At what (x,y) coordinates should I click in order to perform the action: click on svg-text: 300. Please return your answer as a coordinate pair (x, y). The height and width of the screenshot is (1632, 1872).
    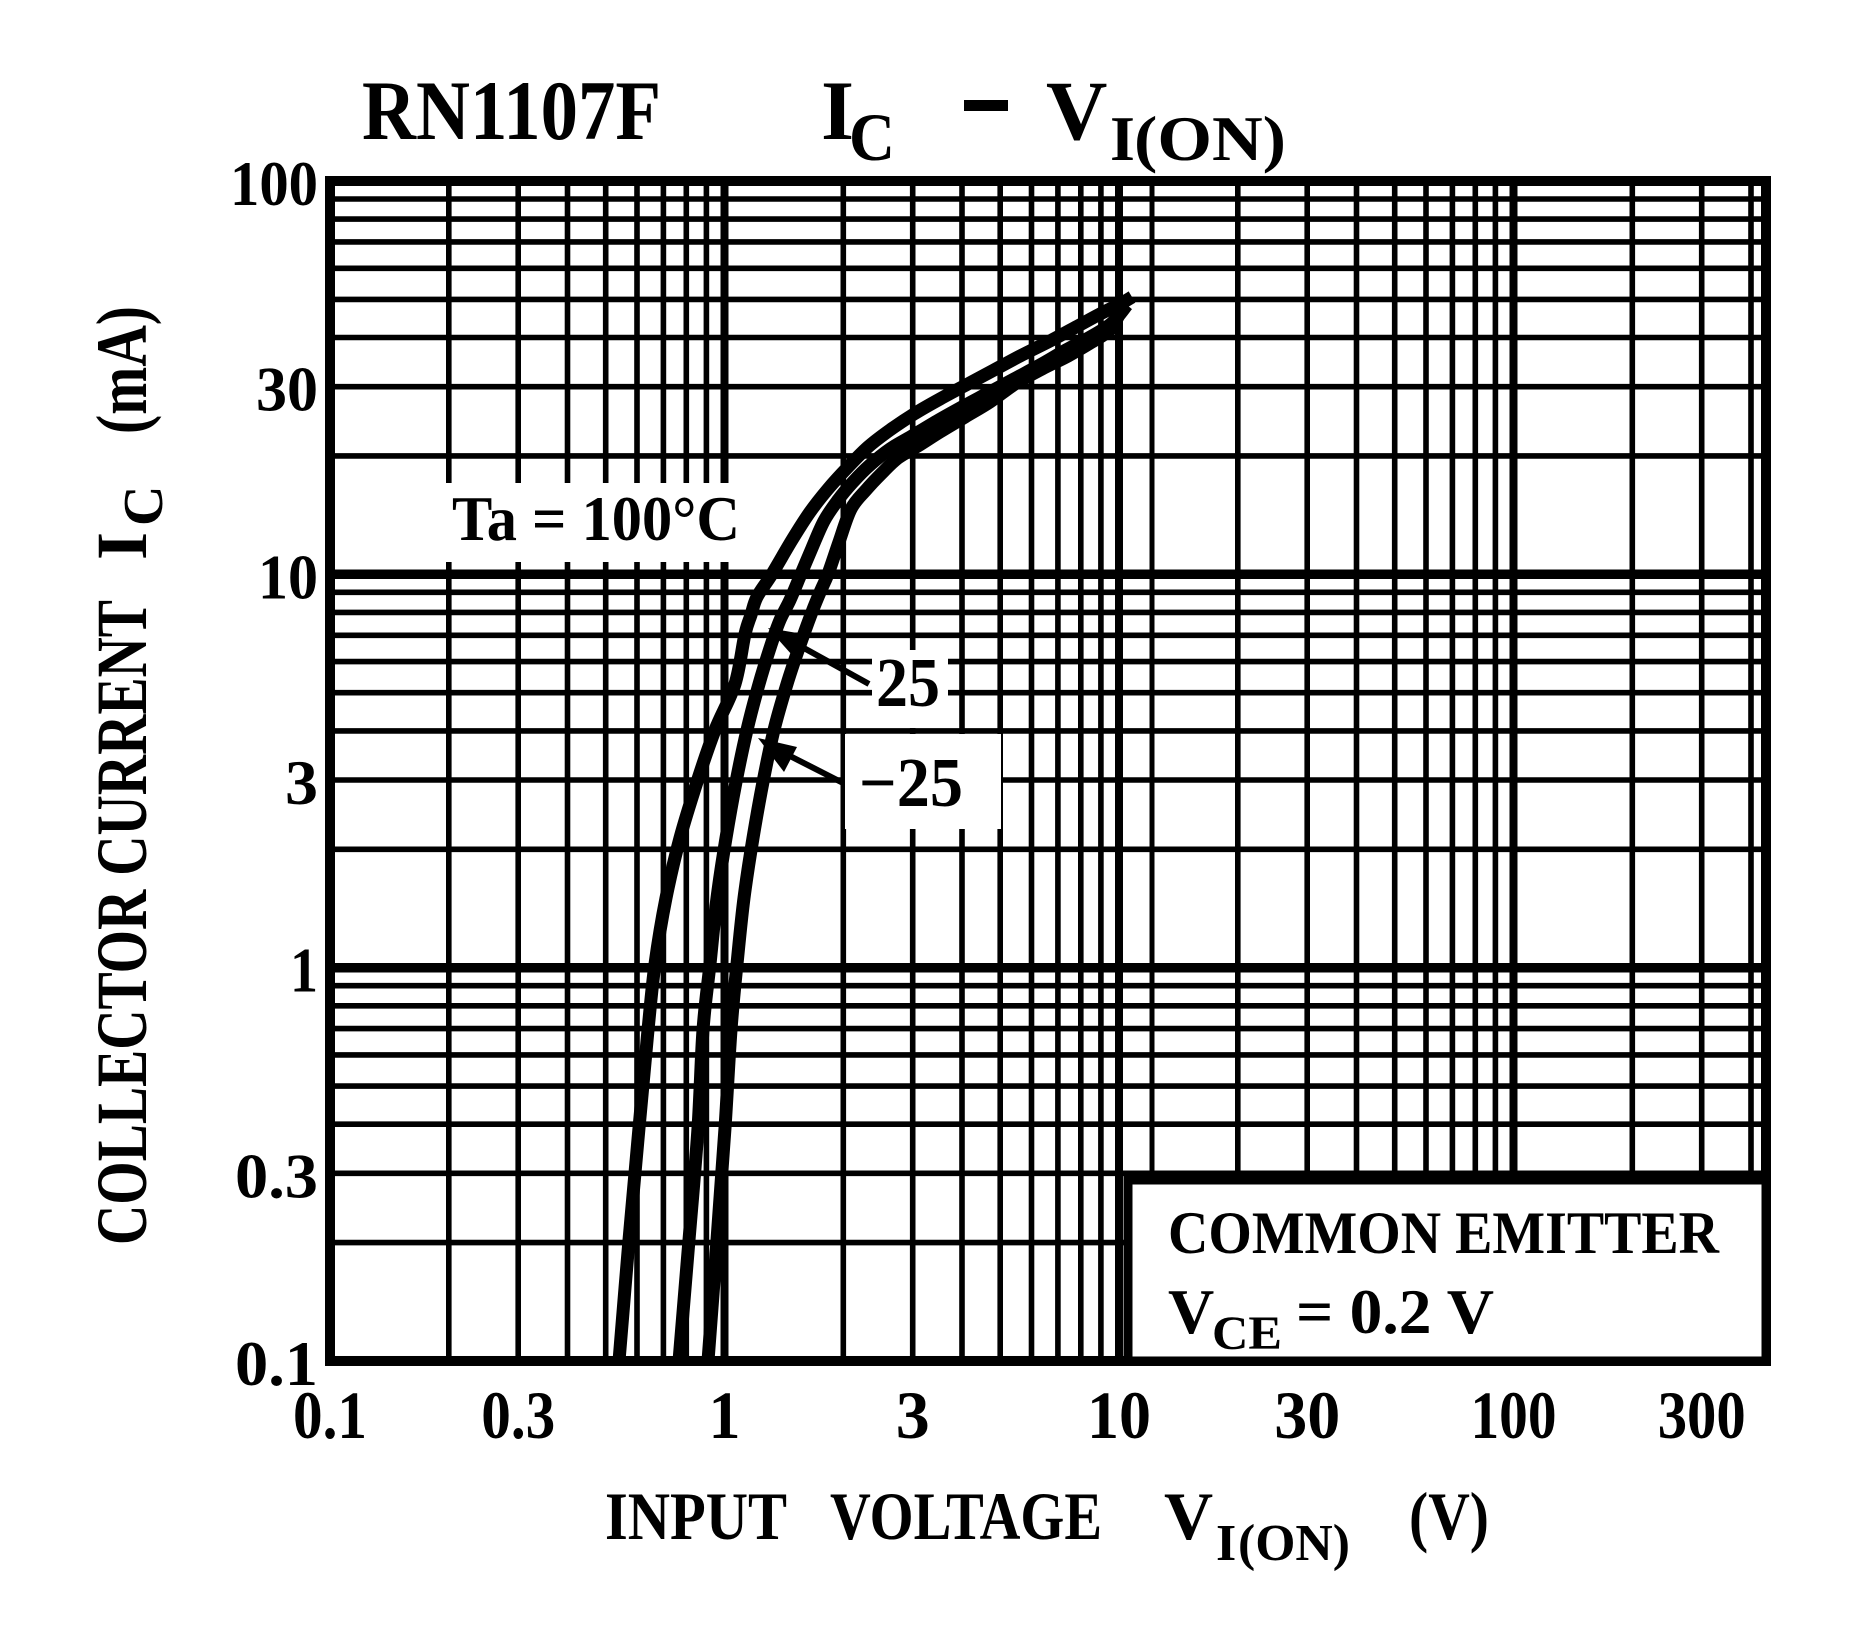
    Looking at the image, I should click on (1702, 1415).